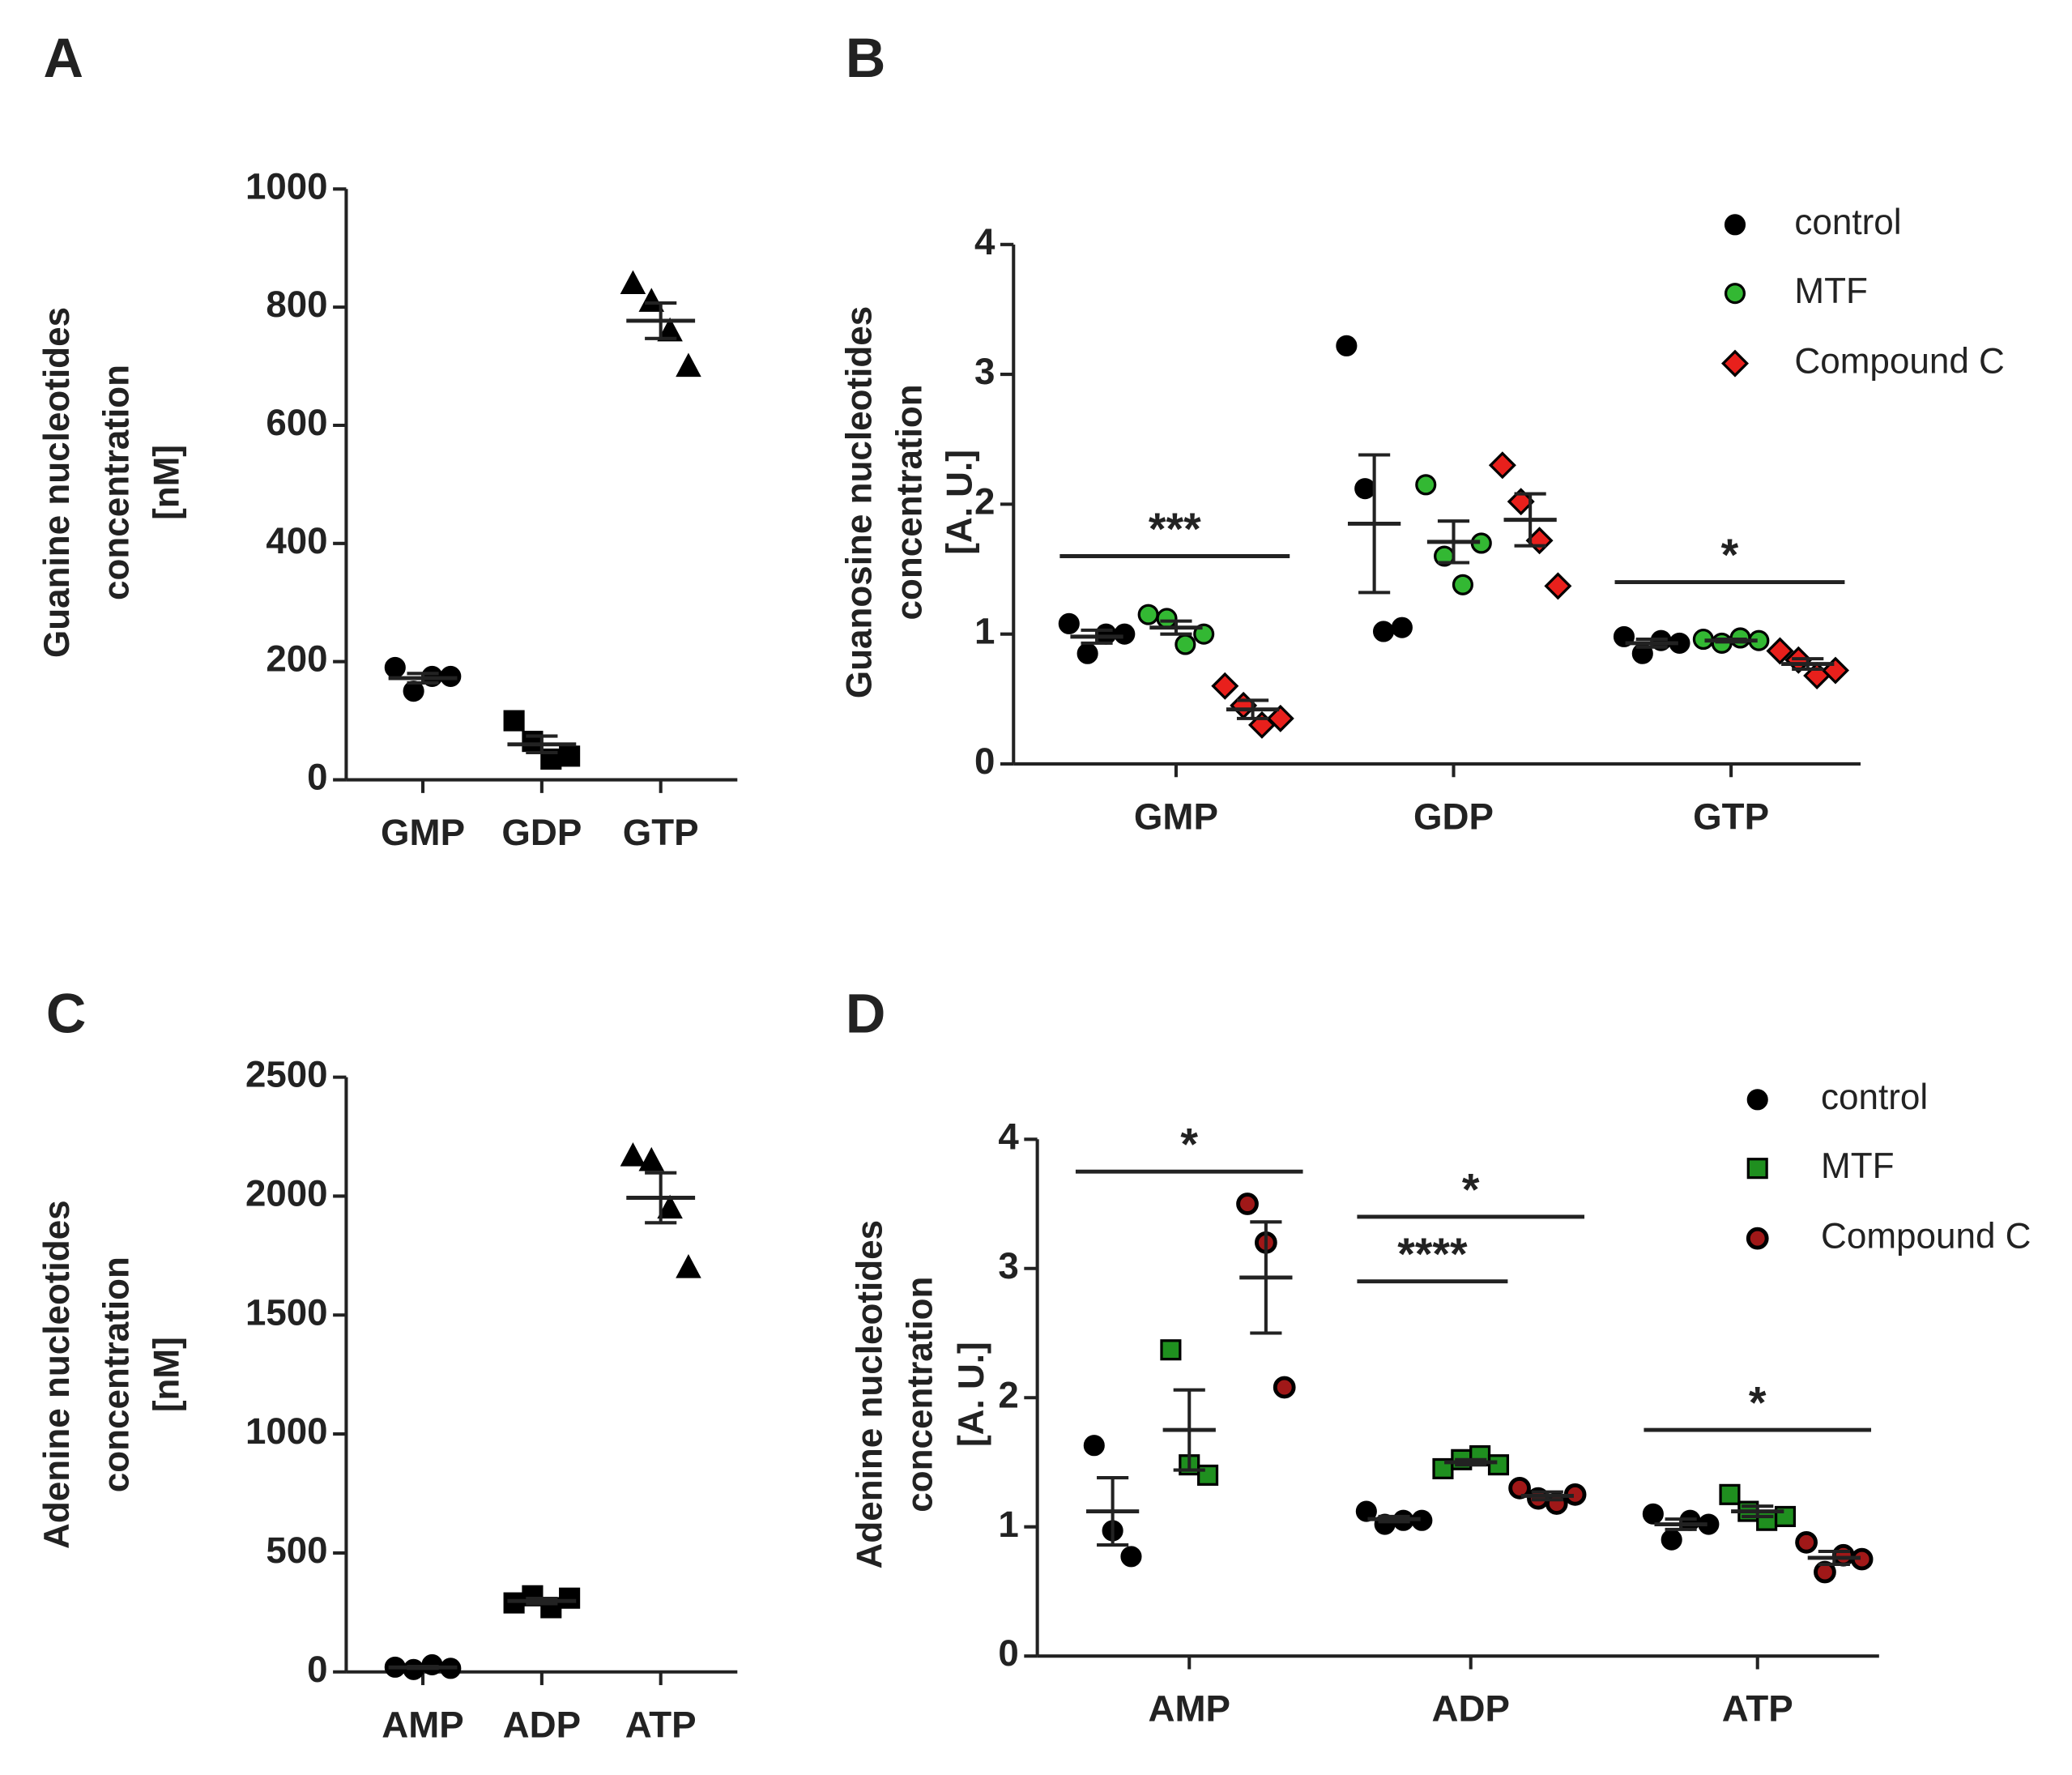  What do you see at coordinates (57, 483) in the screenshot?
I see `y-axis-label: Guanine nucleotides` at bounding box center [57, 483].